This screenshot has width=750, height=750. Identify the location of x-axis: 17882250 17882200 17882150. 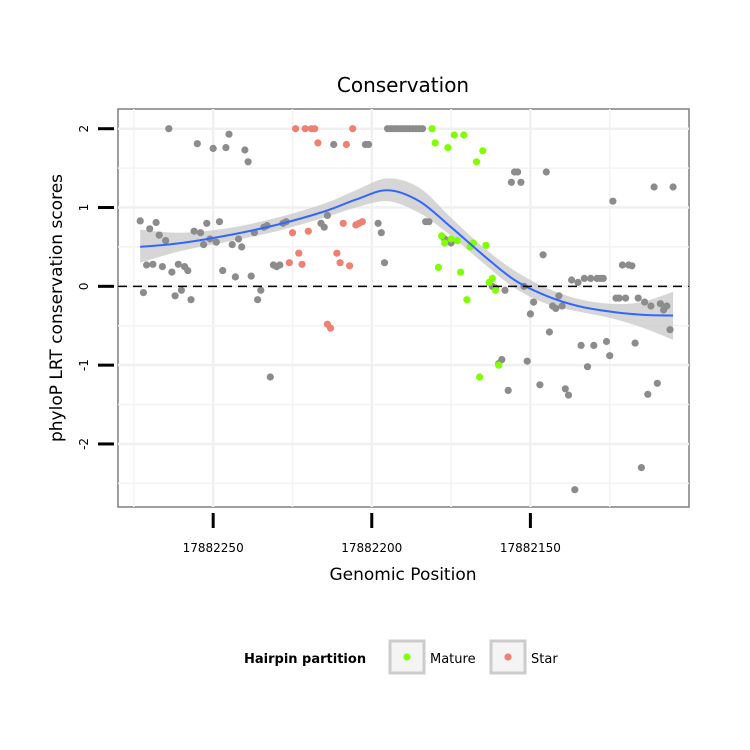
(372, 534).